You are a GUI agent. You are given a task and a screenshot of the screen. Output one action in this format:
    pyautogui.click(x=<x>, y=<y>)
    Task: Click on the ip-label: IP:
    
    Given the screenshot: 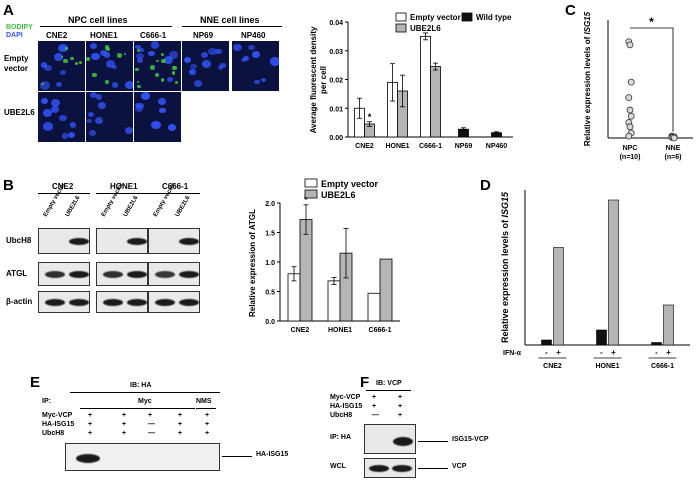 What is the action you would take?
    pyautogui.click(x=46, y=401)
    